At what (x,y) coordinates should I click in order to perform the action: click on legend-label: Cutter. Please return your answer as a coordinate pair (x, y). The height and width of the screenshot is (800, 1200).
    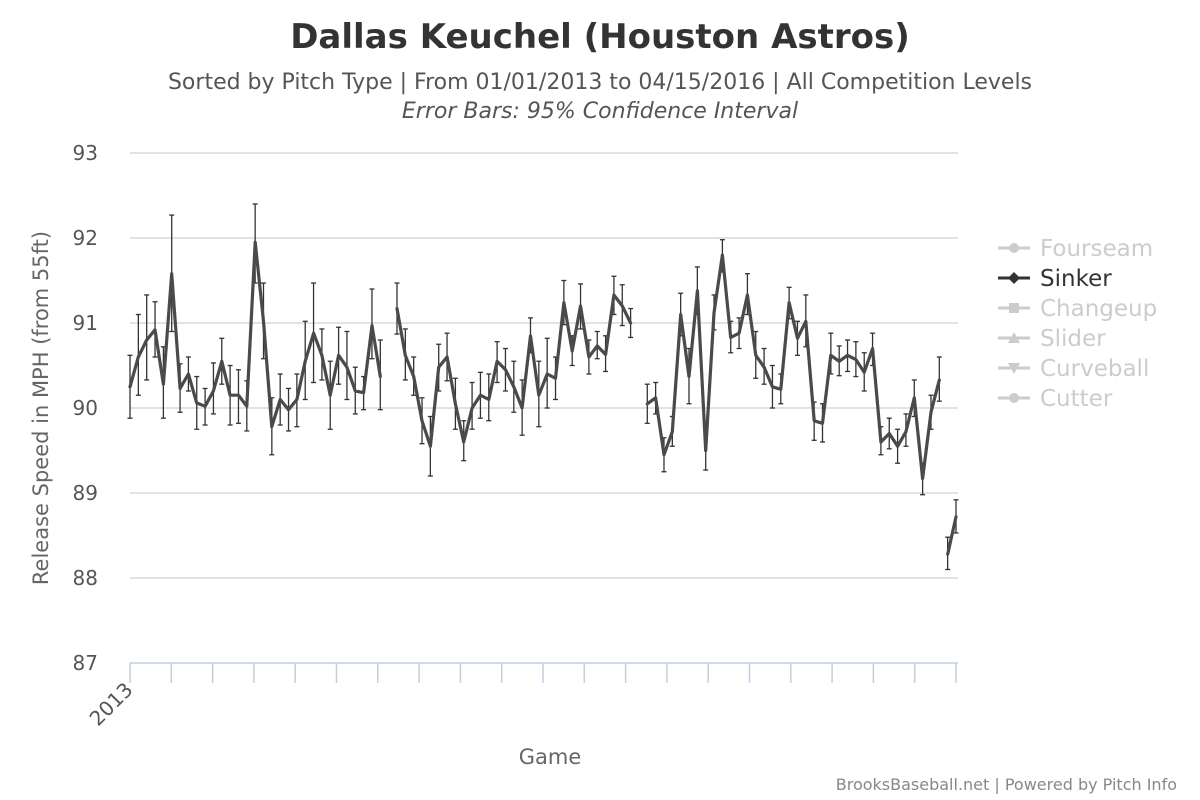
    Looking at the image, I should click on (1076, 399).